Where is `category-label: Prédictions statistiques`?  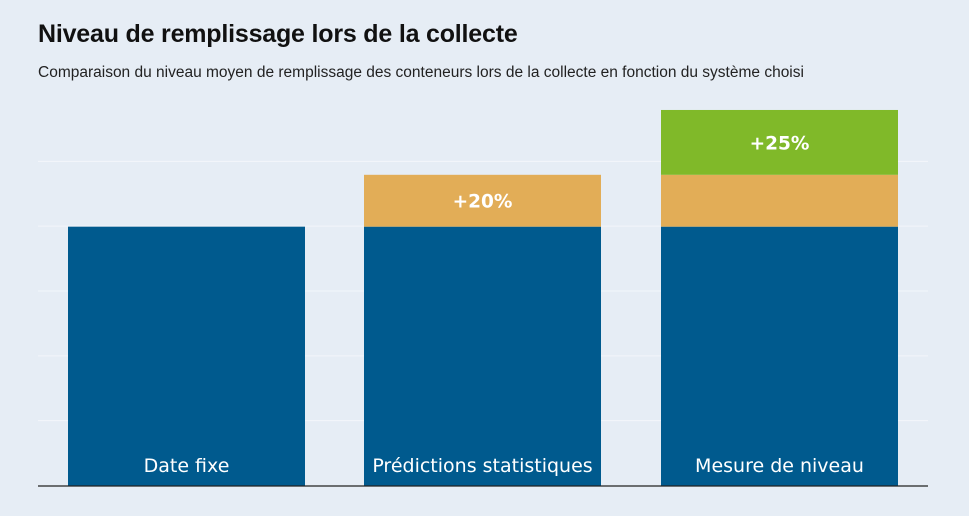
category-label: Prédictions statistiques is located at coordinates (482, 466).